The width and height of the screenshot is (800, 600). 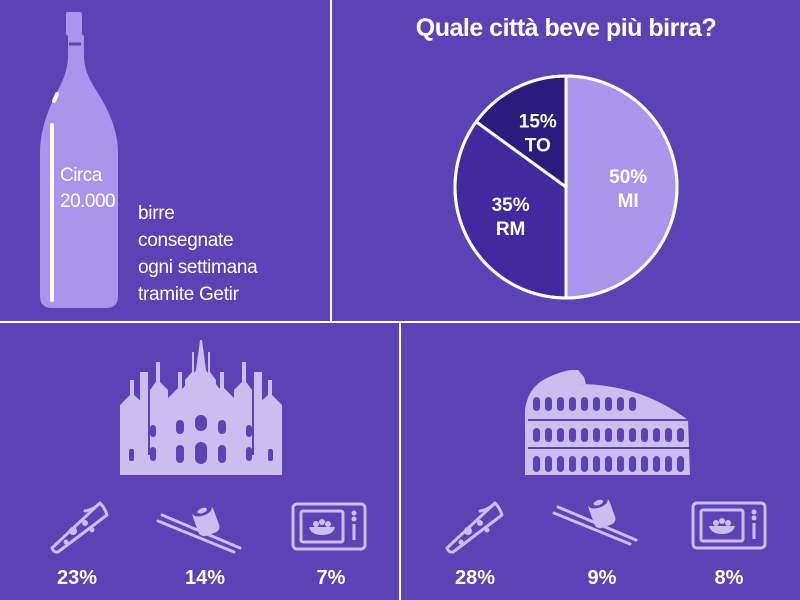 What do you see at coordinates (628, 177) in the screenshot?
I see `pie-value-label: 50%` at bounding box center [628, 177].